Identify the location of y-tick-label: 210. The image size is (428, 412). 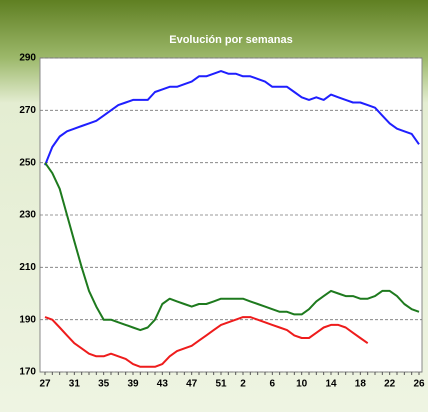
(27, 267).